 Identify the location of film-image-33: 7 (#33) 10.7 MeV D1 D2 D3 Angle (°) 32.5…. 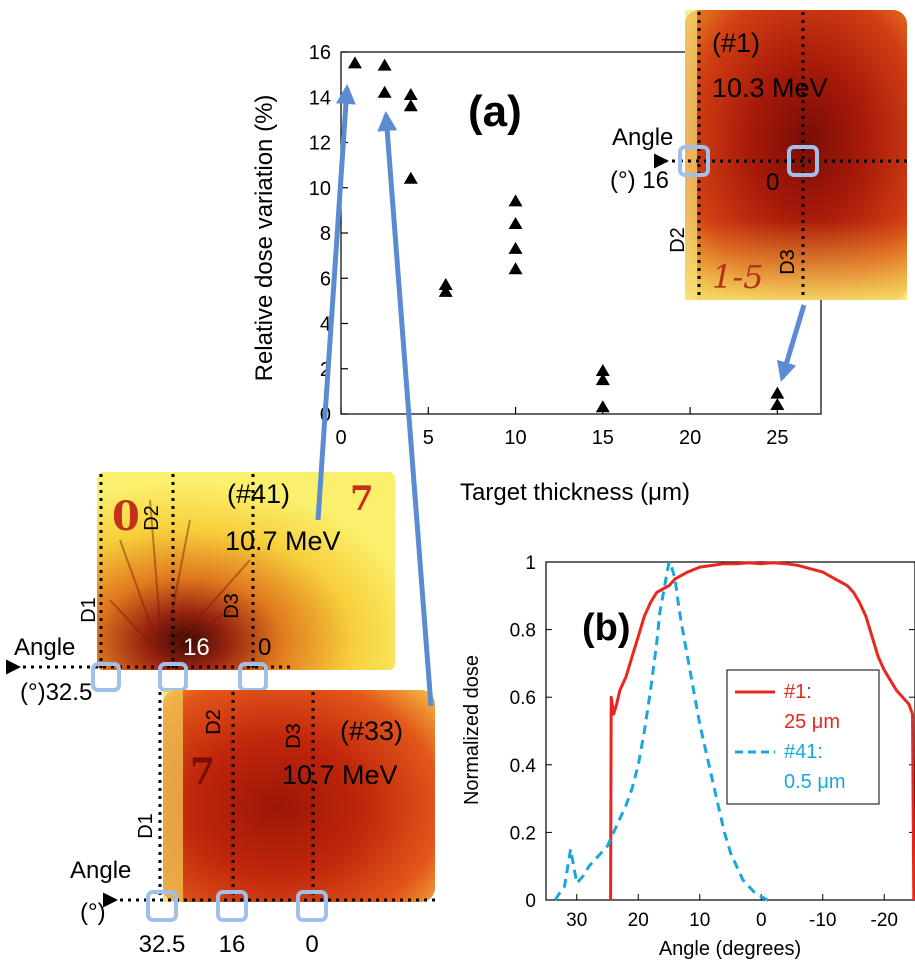
(252, 824).